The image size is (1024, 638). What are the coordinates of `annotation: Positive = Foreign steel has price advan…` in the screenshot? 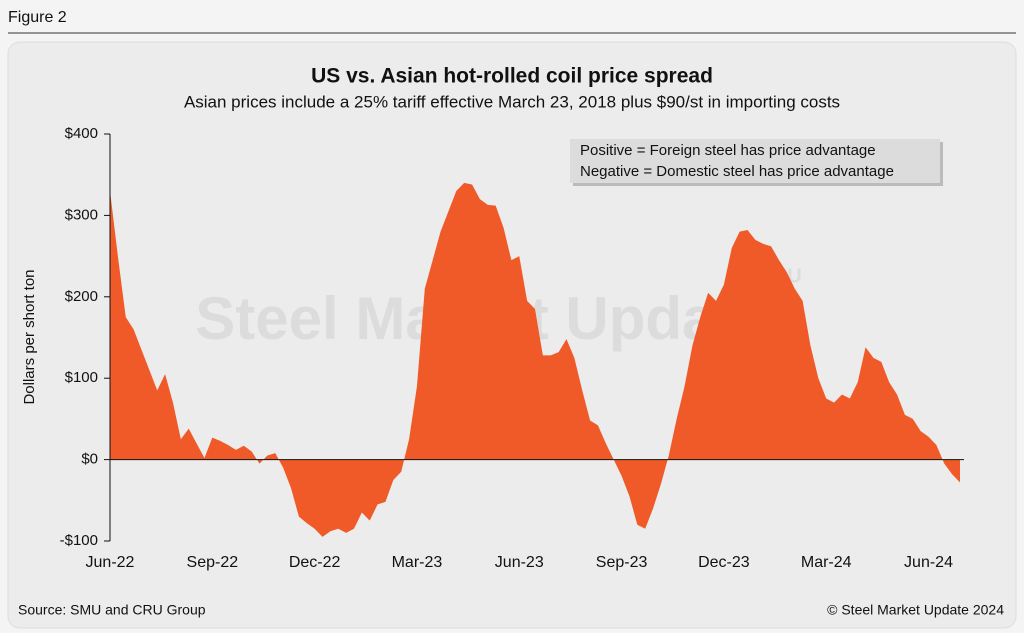 It's located at (728, 150).